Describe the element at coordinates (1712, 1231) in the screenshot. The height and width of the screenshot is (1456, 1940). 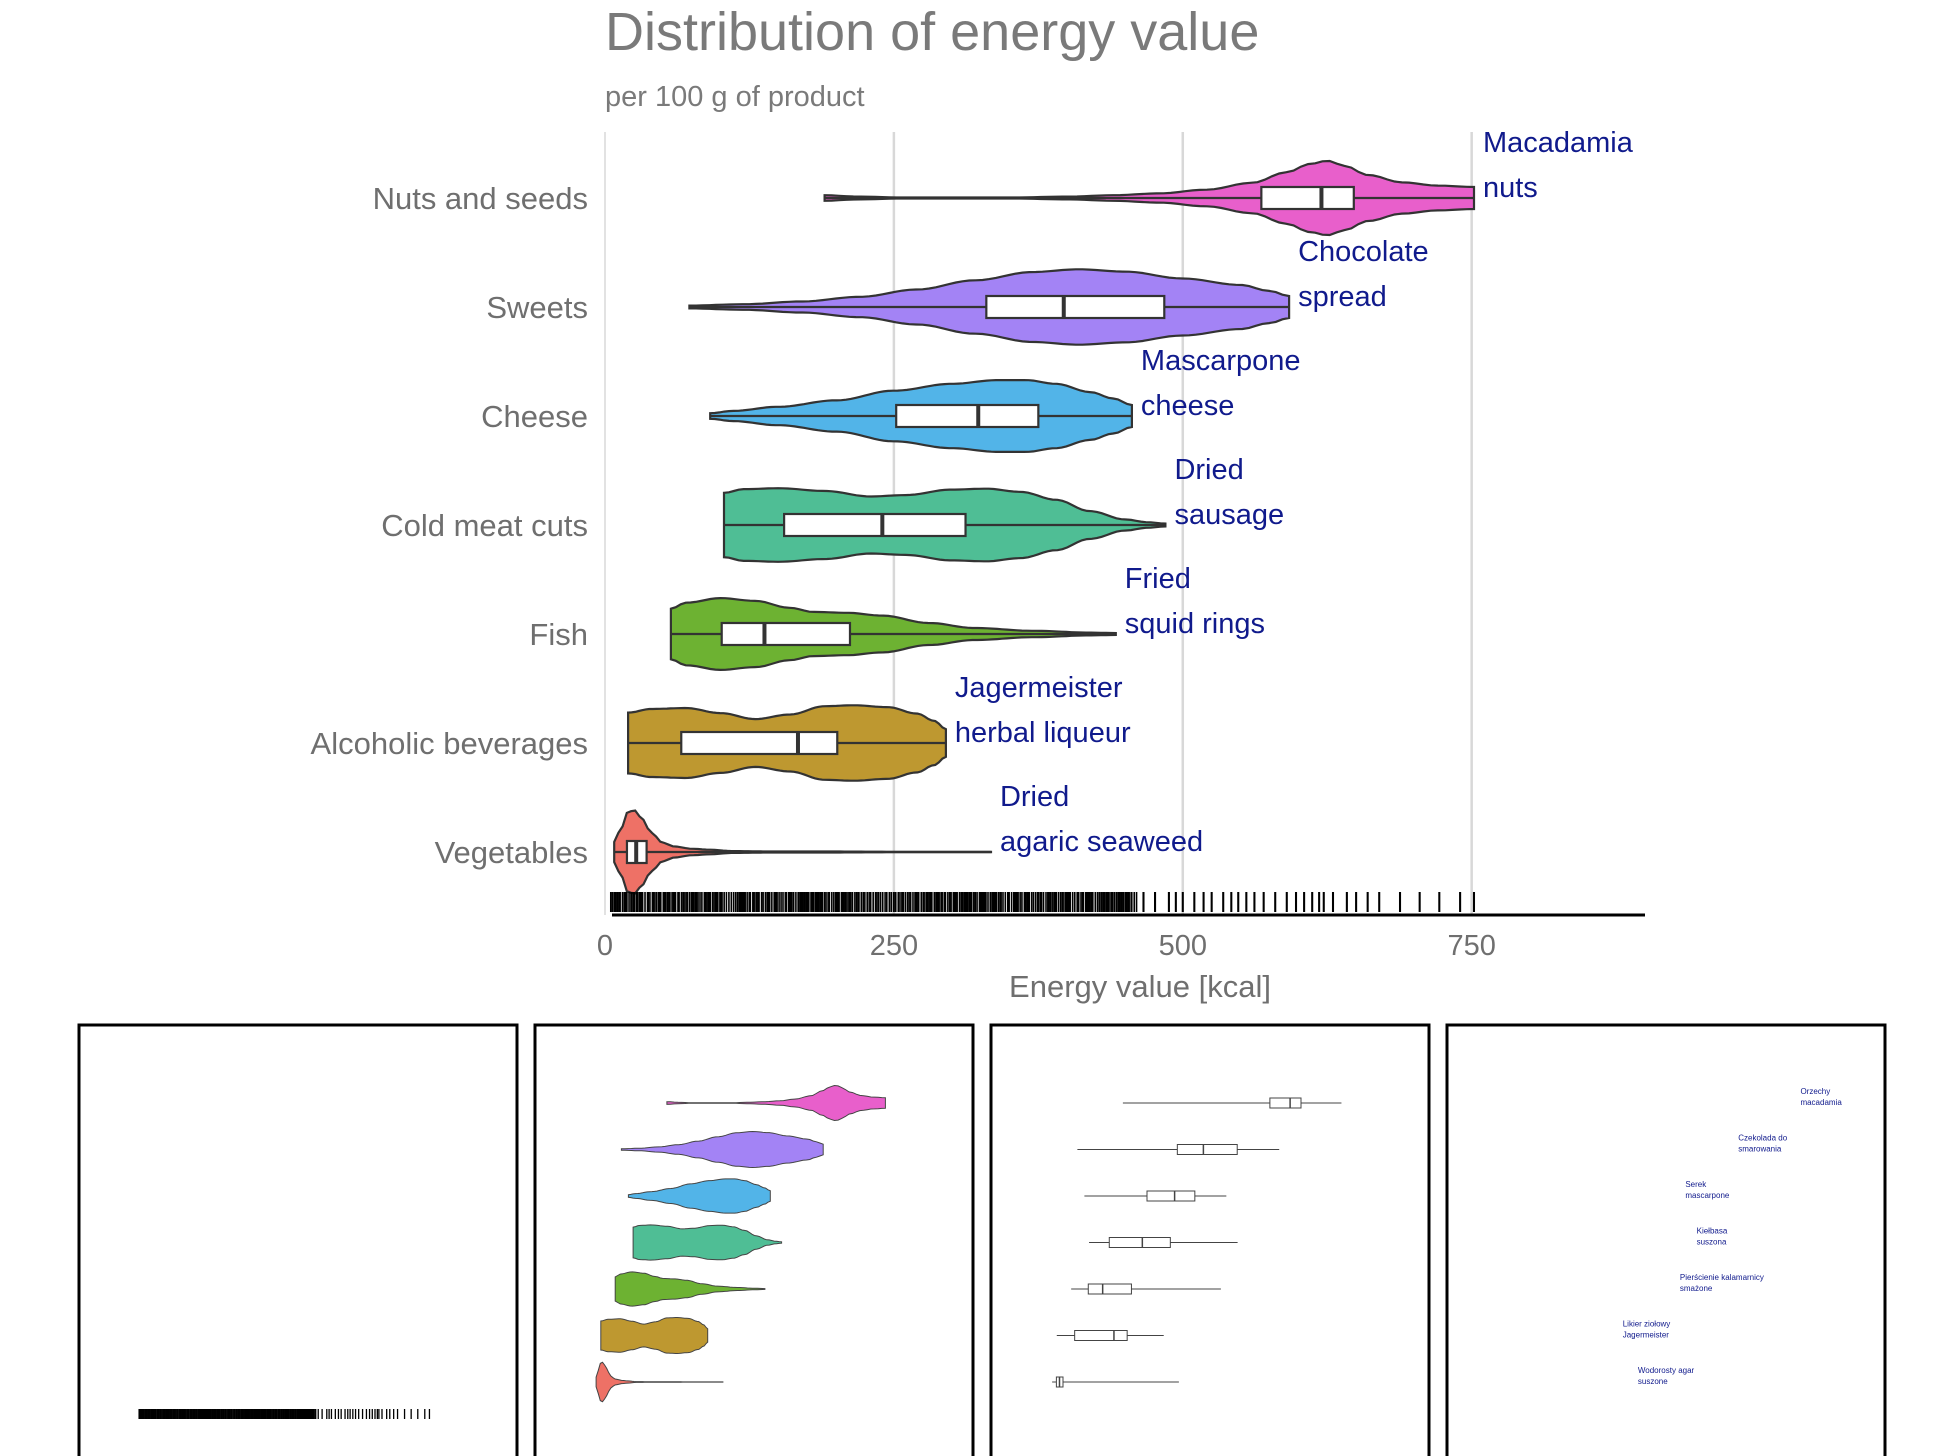
I see `panel-label-line-1: Kiełbasa` at that location.